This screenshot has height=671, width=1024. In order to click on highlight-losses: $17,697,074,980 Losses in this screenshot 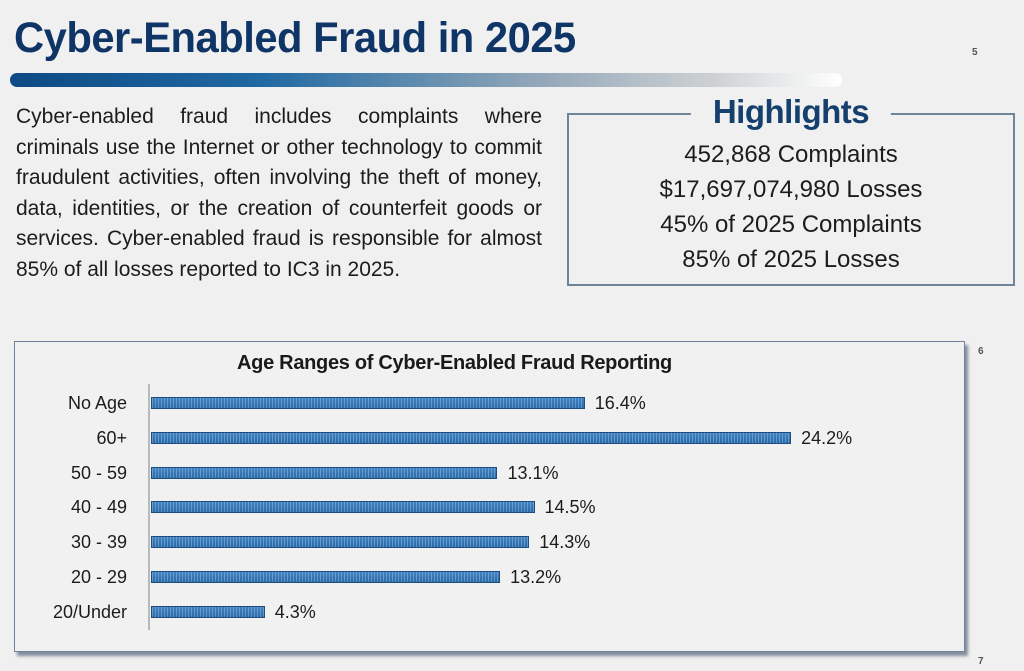, I will do `click(791, 189)`.